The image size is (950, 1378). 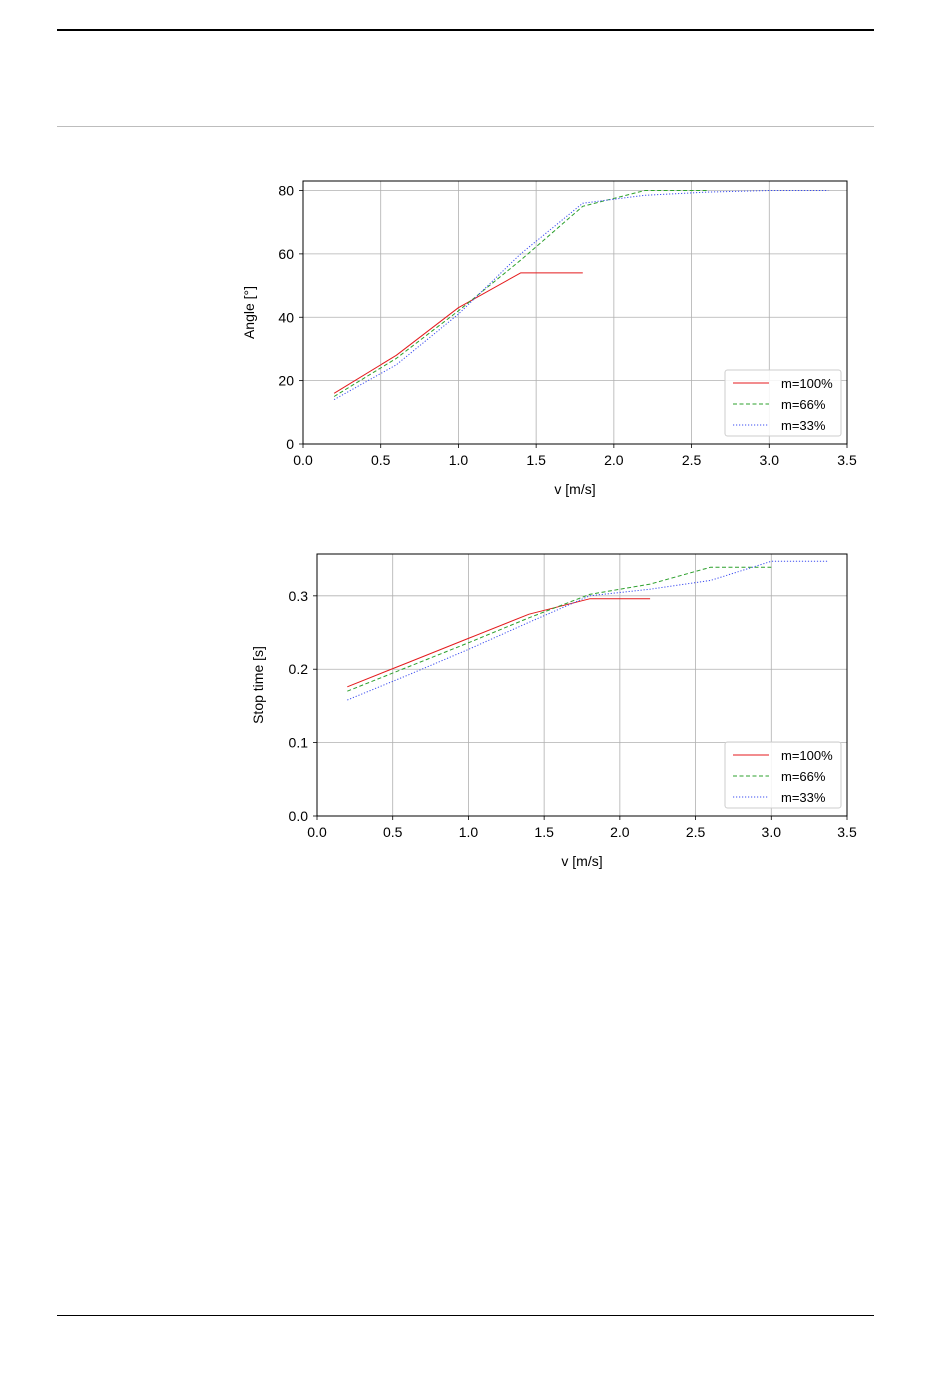 I want to click on y-tick-label: 80, so click(x=286, y=191).